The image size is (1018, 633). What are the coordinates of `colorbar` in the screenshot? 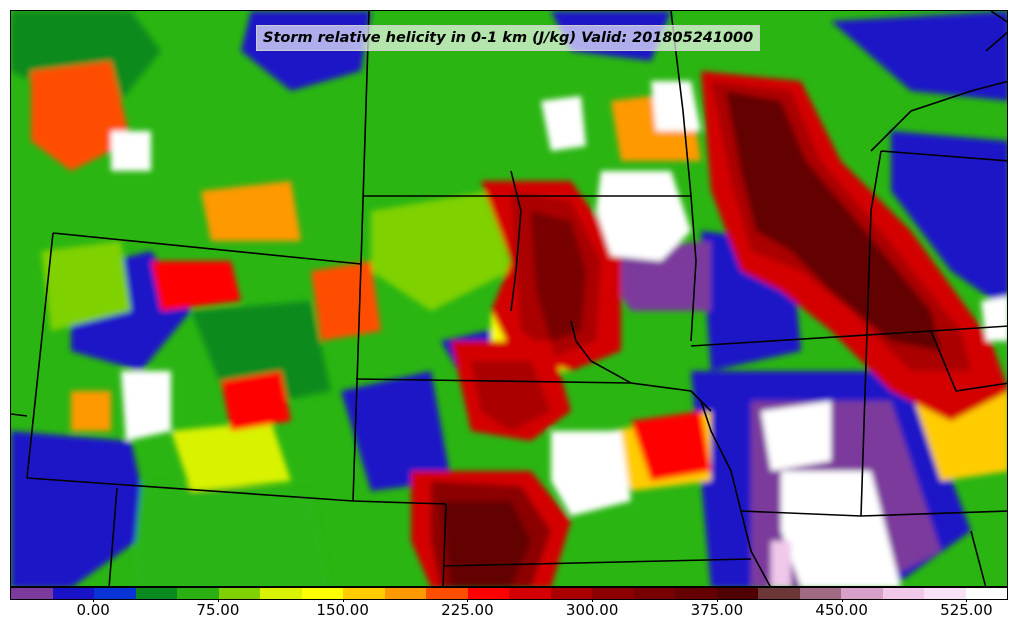 It's located at (509, 593).